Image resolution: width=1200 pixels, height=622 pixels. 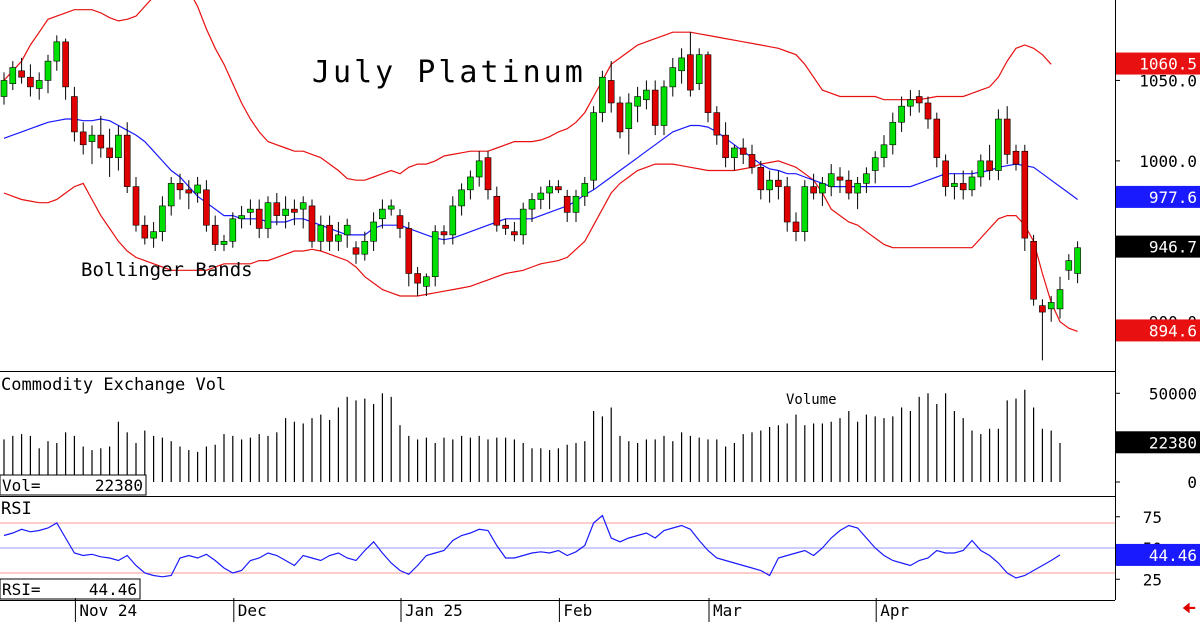 I want to click on date-label: Dec, so click(x=252, y=610).